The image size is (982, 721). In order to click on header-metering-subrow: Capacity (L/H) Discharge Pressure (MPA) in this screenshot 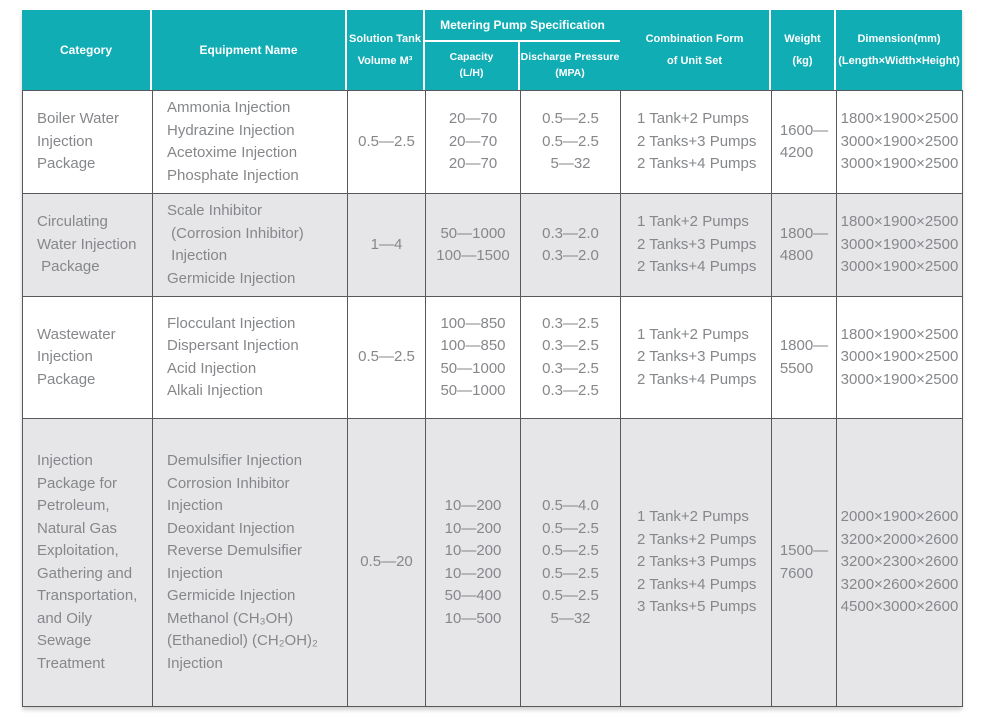, I will do `click(522, 66)`.